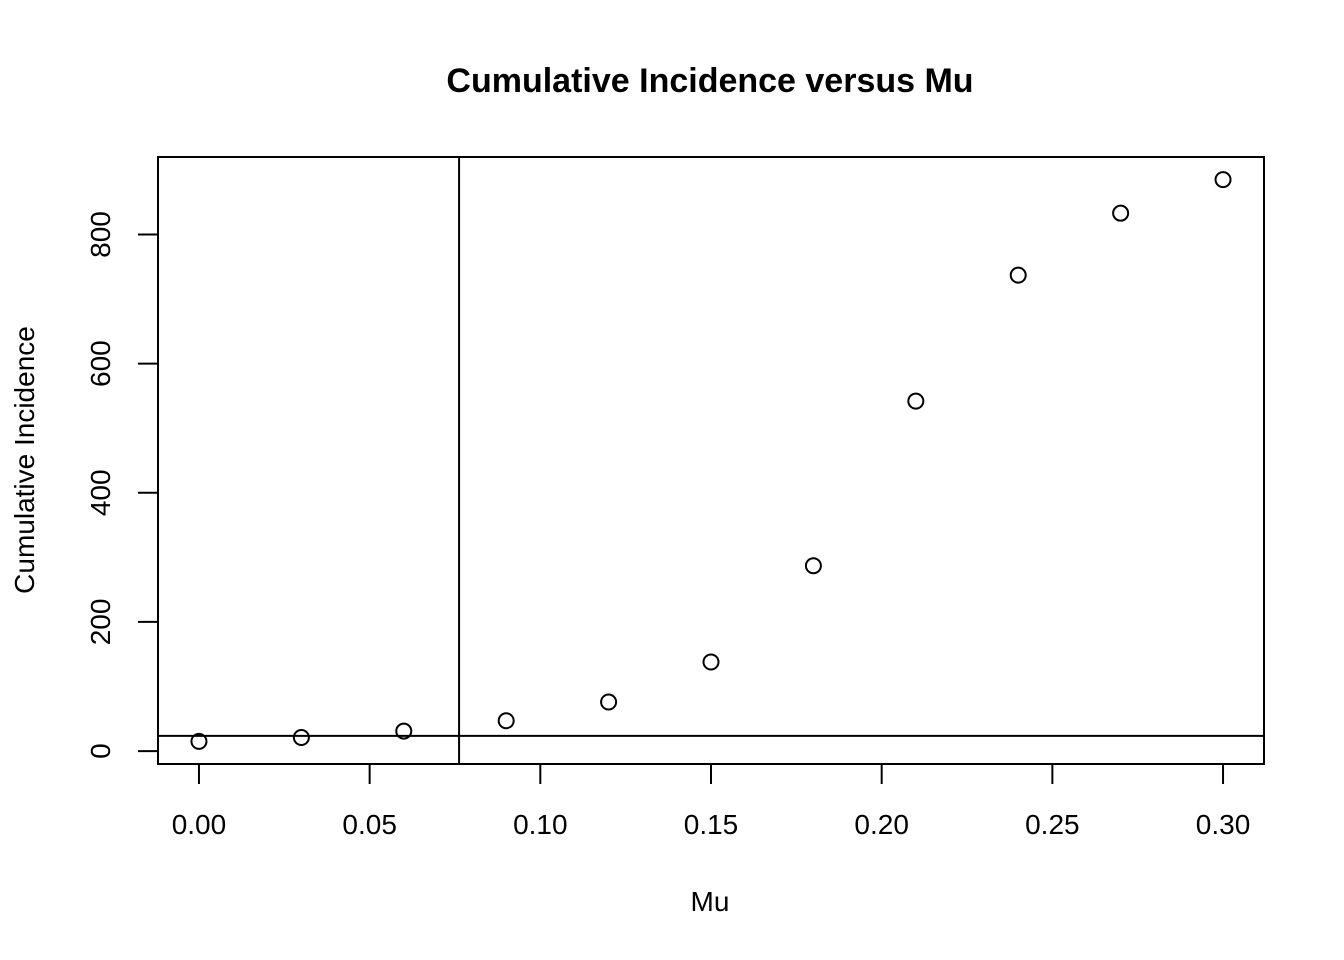 This screenshot has width=1344, height=960. I want to click on y-tick-label: 0, so click(100, 751).